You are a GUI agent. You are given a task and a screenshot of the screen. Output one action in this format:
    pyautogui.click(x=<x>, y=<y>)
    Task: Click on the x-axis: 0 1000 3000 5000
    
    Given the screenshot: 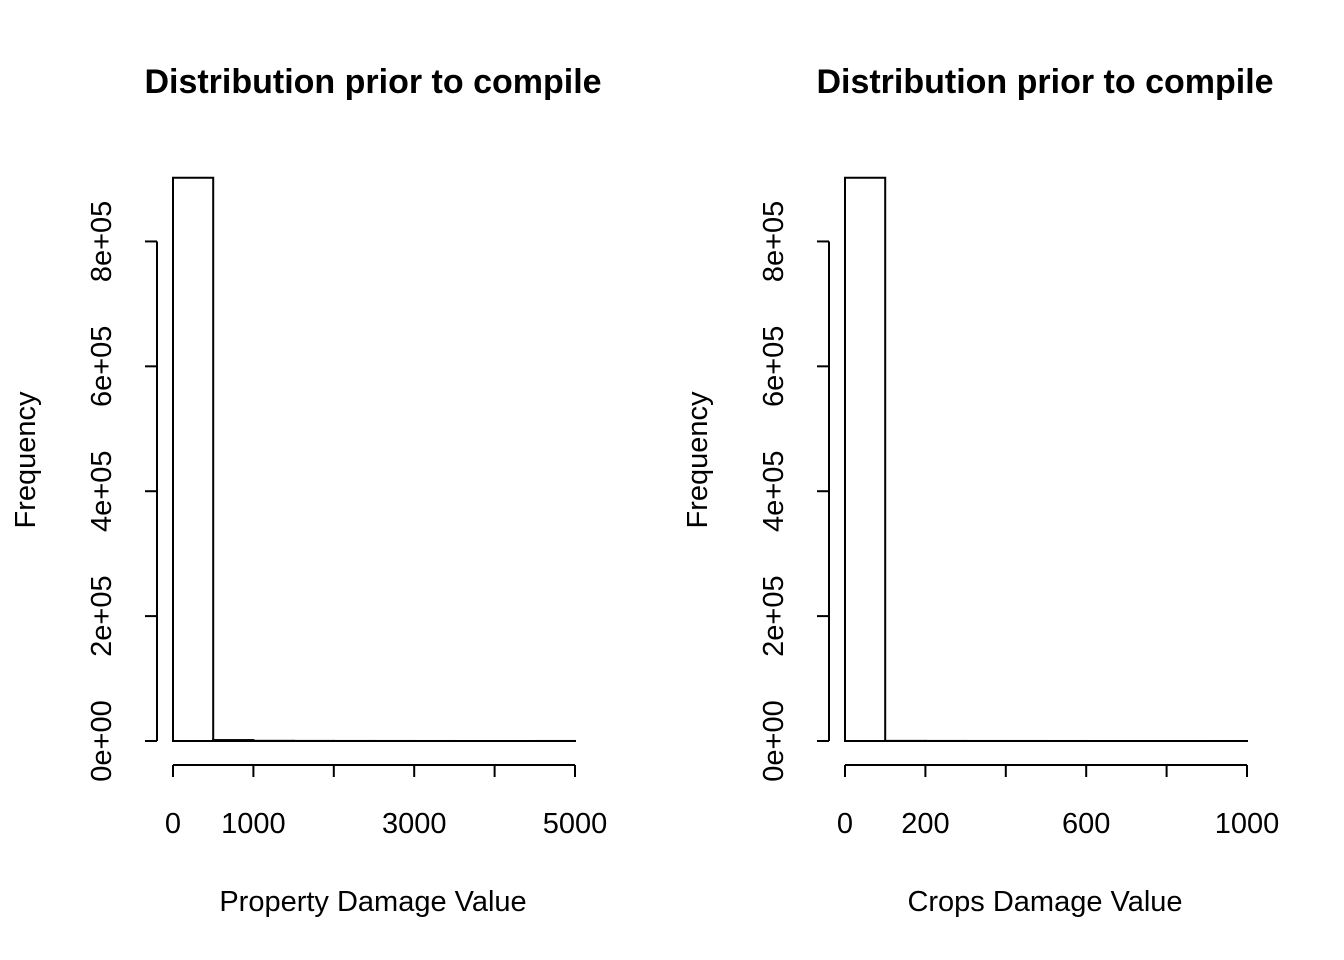 What is the action you would take?
    pyautogui.click(x=386, y=802)
    